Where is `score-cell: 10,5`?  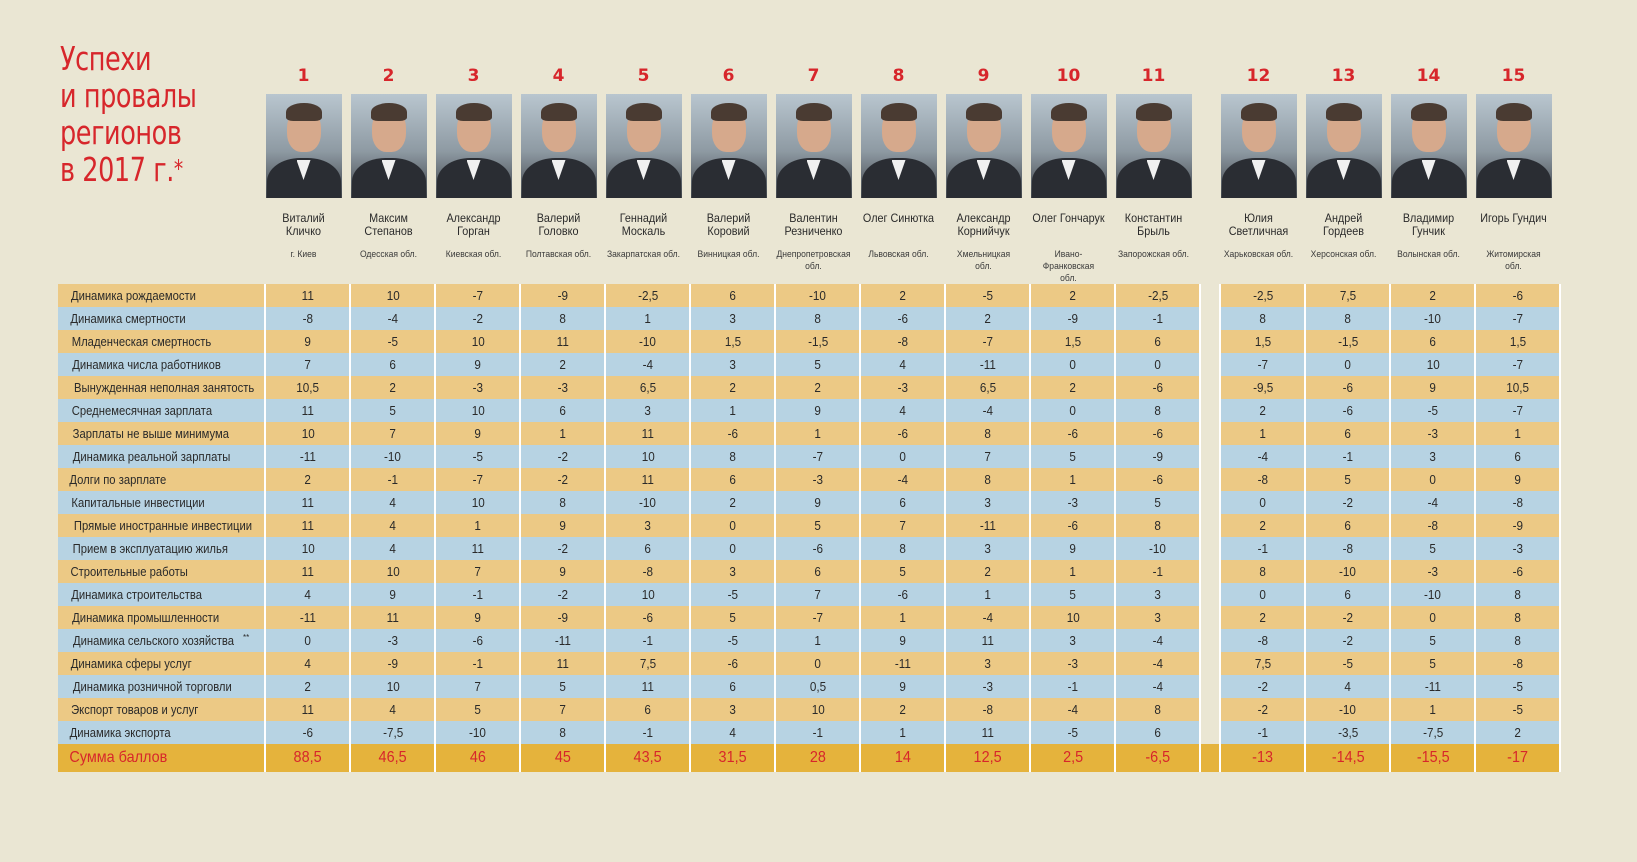
score-cell: 10,5 is located at coordinates (1519, 387).